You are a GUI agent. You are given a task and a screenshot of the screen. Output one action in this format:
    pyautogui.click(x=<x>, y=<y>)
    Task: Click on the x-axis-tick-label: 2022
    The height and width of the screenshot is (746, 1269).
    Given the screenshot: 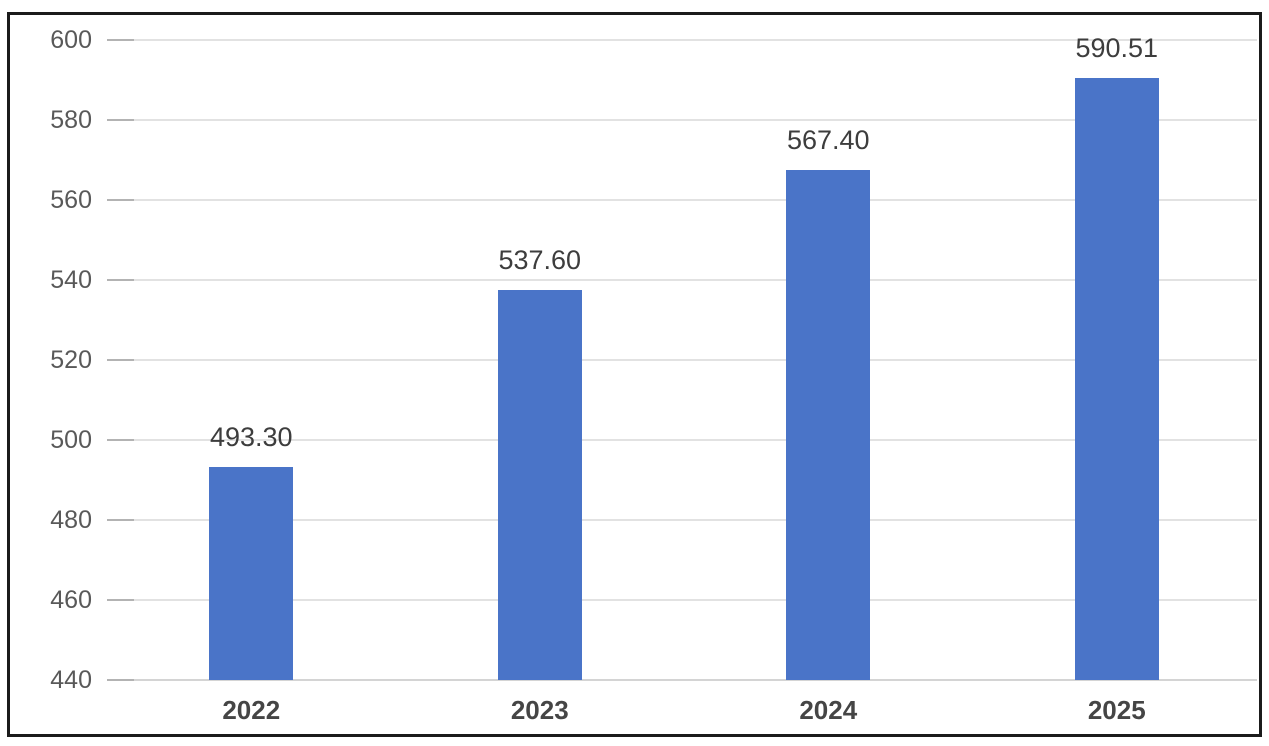 What is the action you would take?
    pyautogui.click(x=251, y=710)
    